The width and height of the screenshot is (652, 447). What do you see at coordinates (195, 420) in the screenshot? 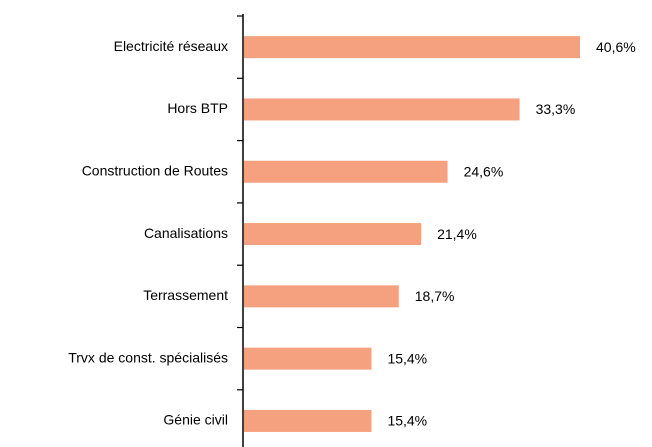
I see `category-label: Génie civil` at bounding box center [195, 420].